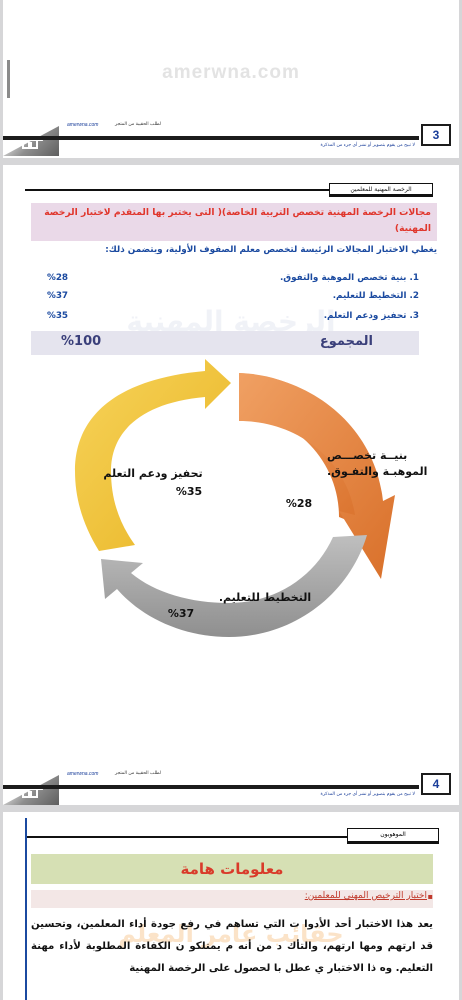 This screenshot has width=462, height=1000. What do you see at coordinates (299, 503) in the screenshot?
I see `segment-1-percent: %28` at bounding box center [299, 503].